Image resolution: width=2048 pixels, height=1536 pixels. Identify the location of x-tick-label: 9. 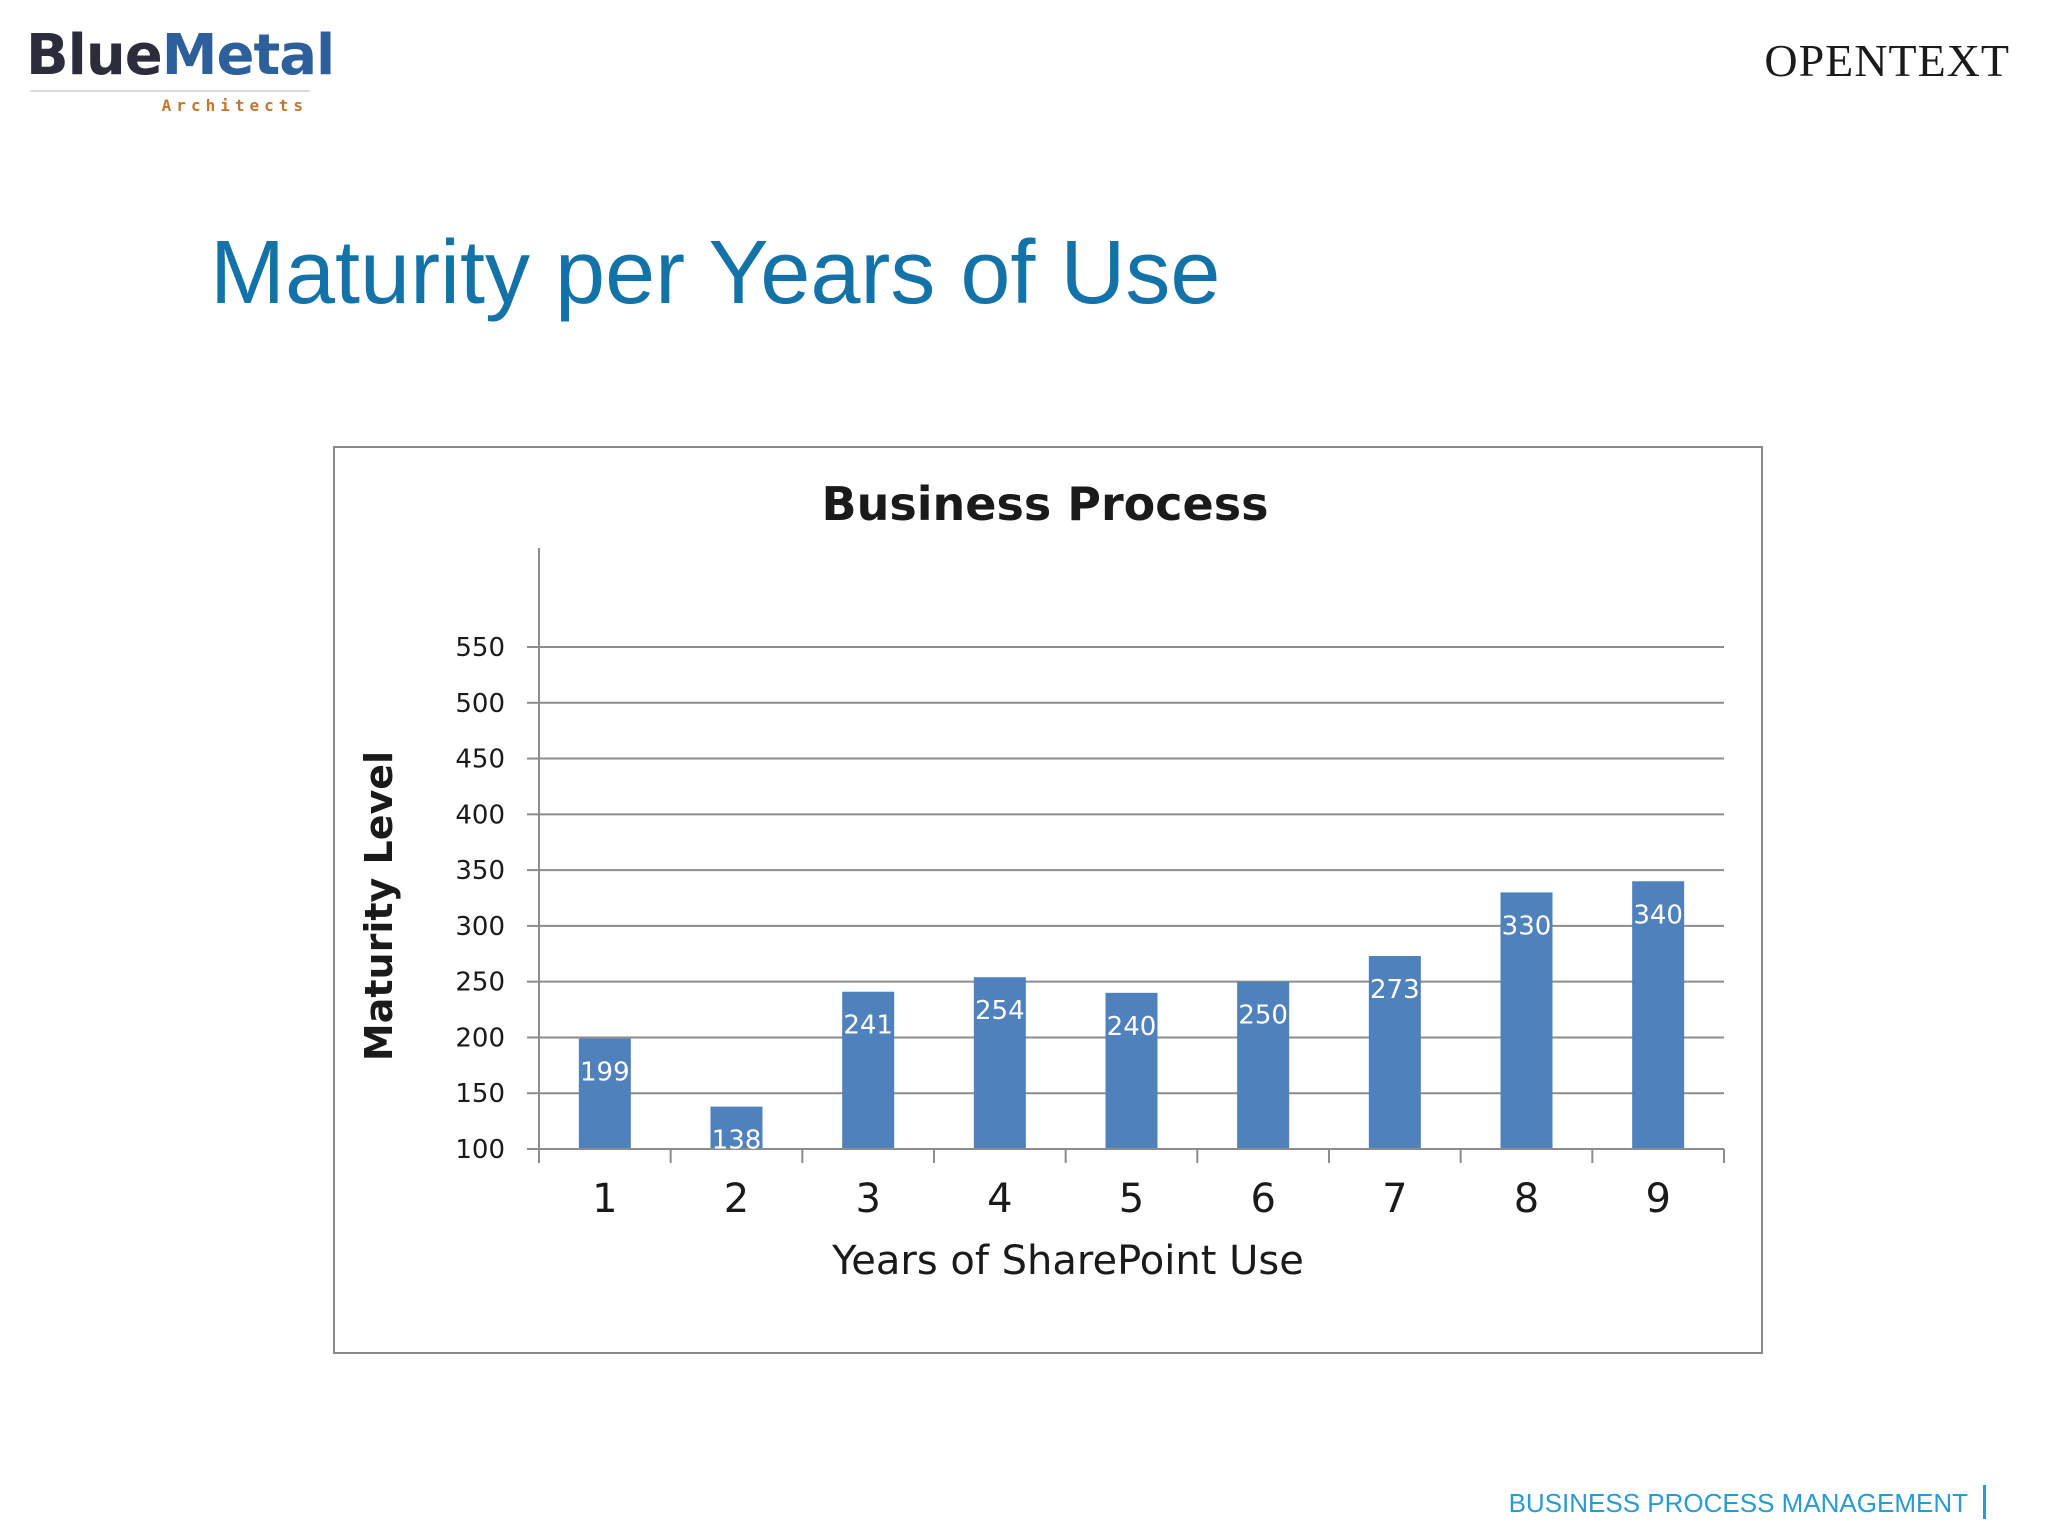
(1657, 1199).